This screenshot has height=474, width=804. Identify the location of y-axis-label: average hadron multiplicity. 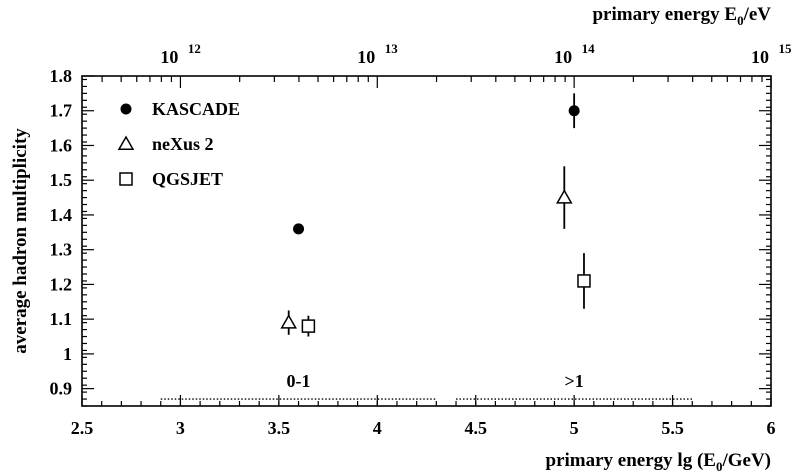
(20, 241).